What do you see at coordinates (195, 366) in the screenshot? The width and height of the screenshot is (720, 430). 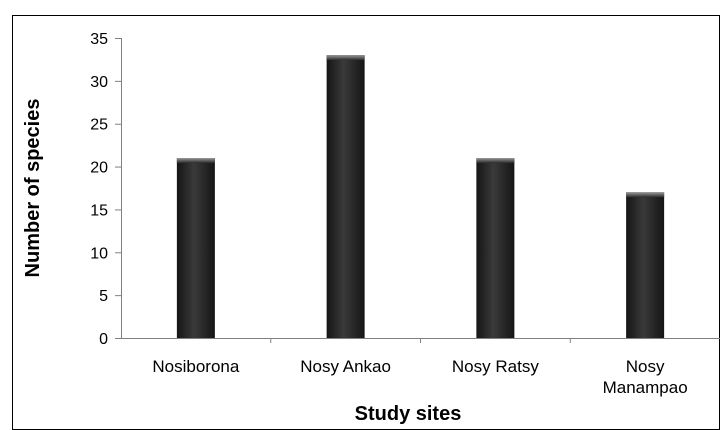 I see `x-category-label: Nosiborona` at bounding box center [195, 366].